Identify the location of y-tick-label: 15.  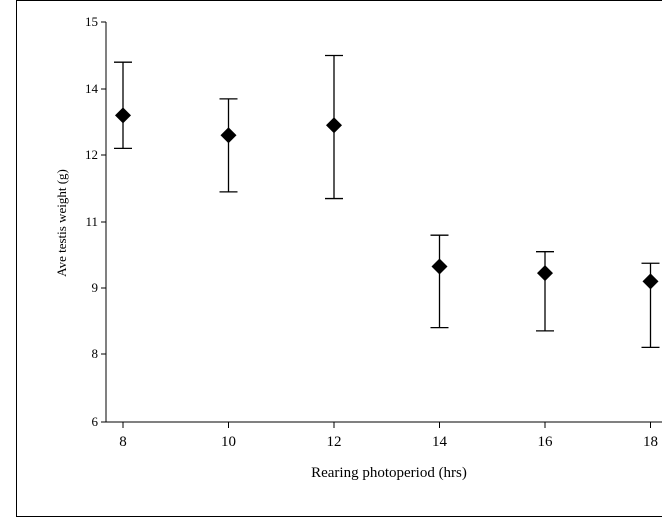
(91, 21).